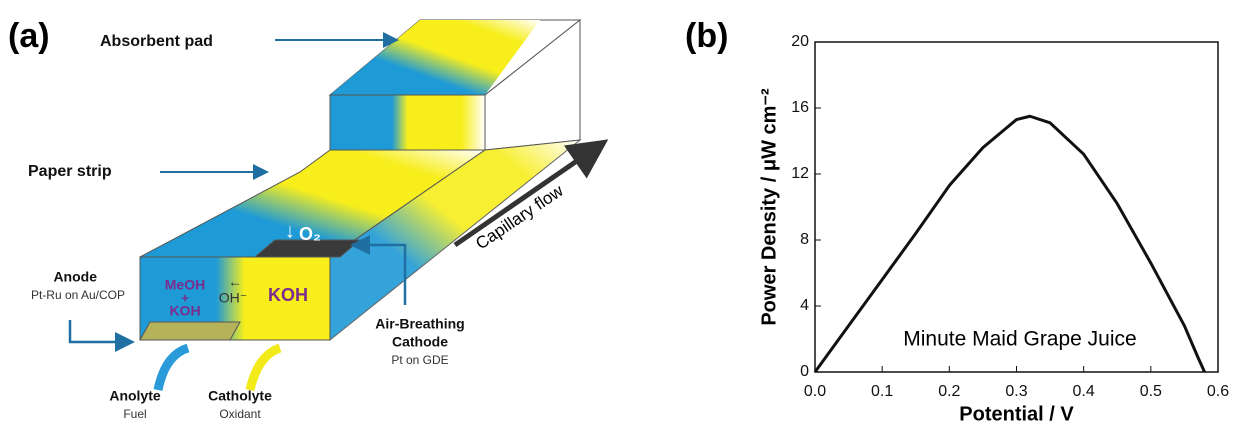 The width and height of the screenshot is (1235, 432). I want to click on label: Fuel, so click(134, 414).